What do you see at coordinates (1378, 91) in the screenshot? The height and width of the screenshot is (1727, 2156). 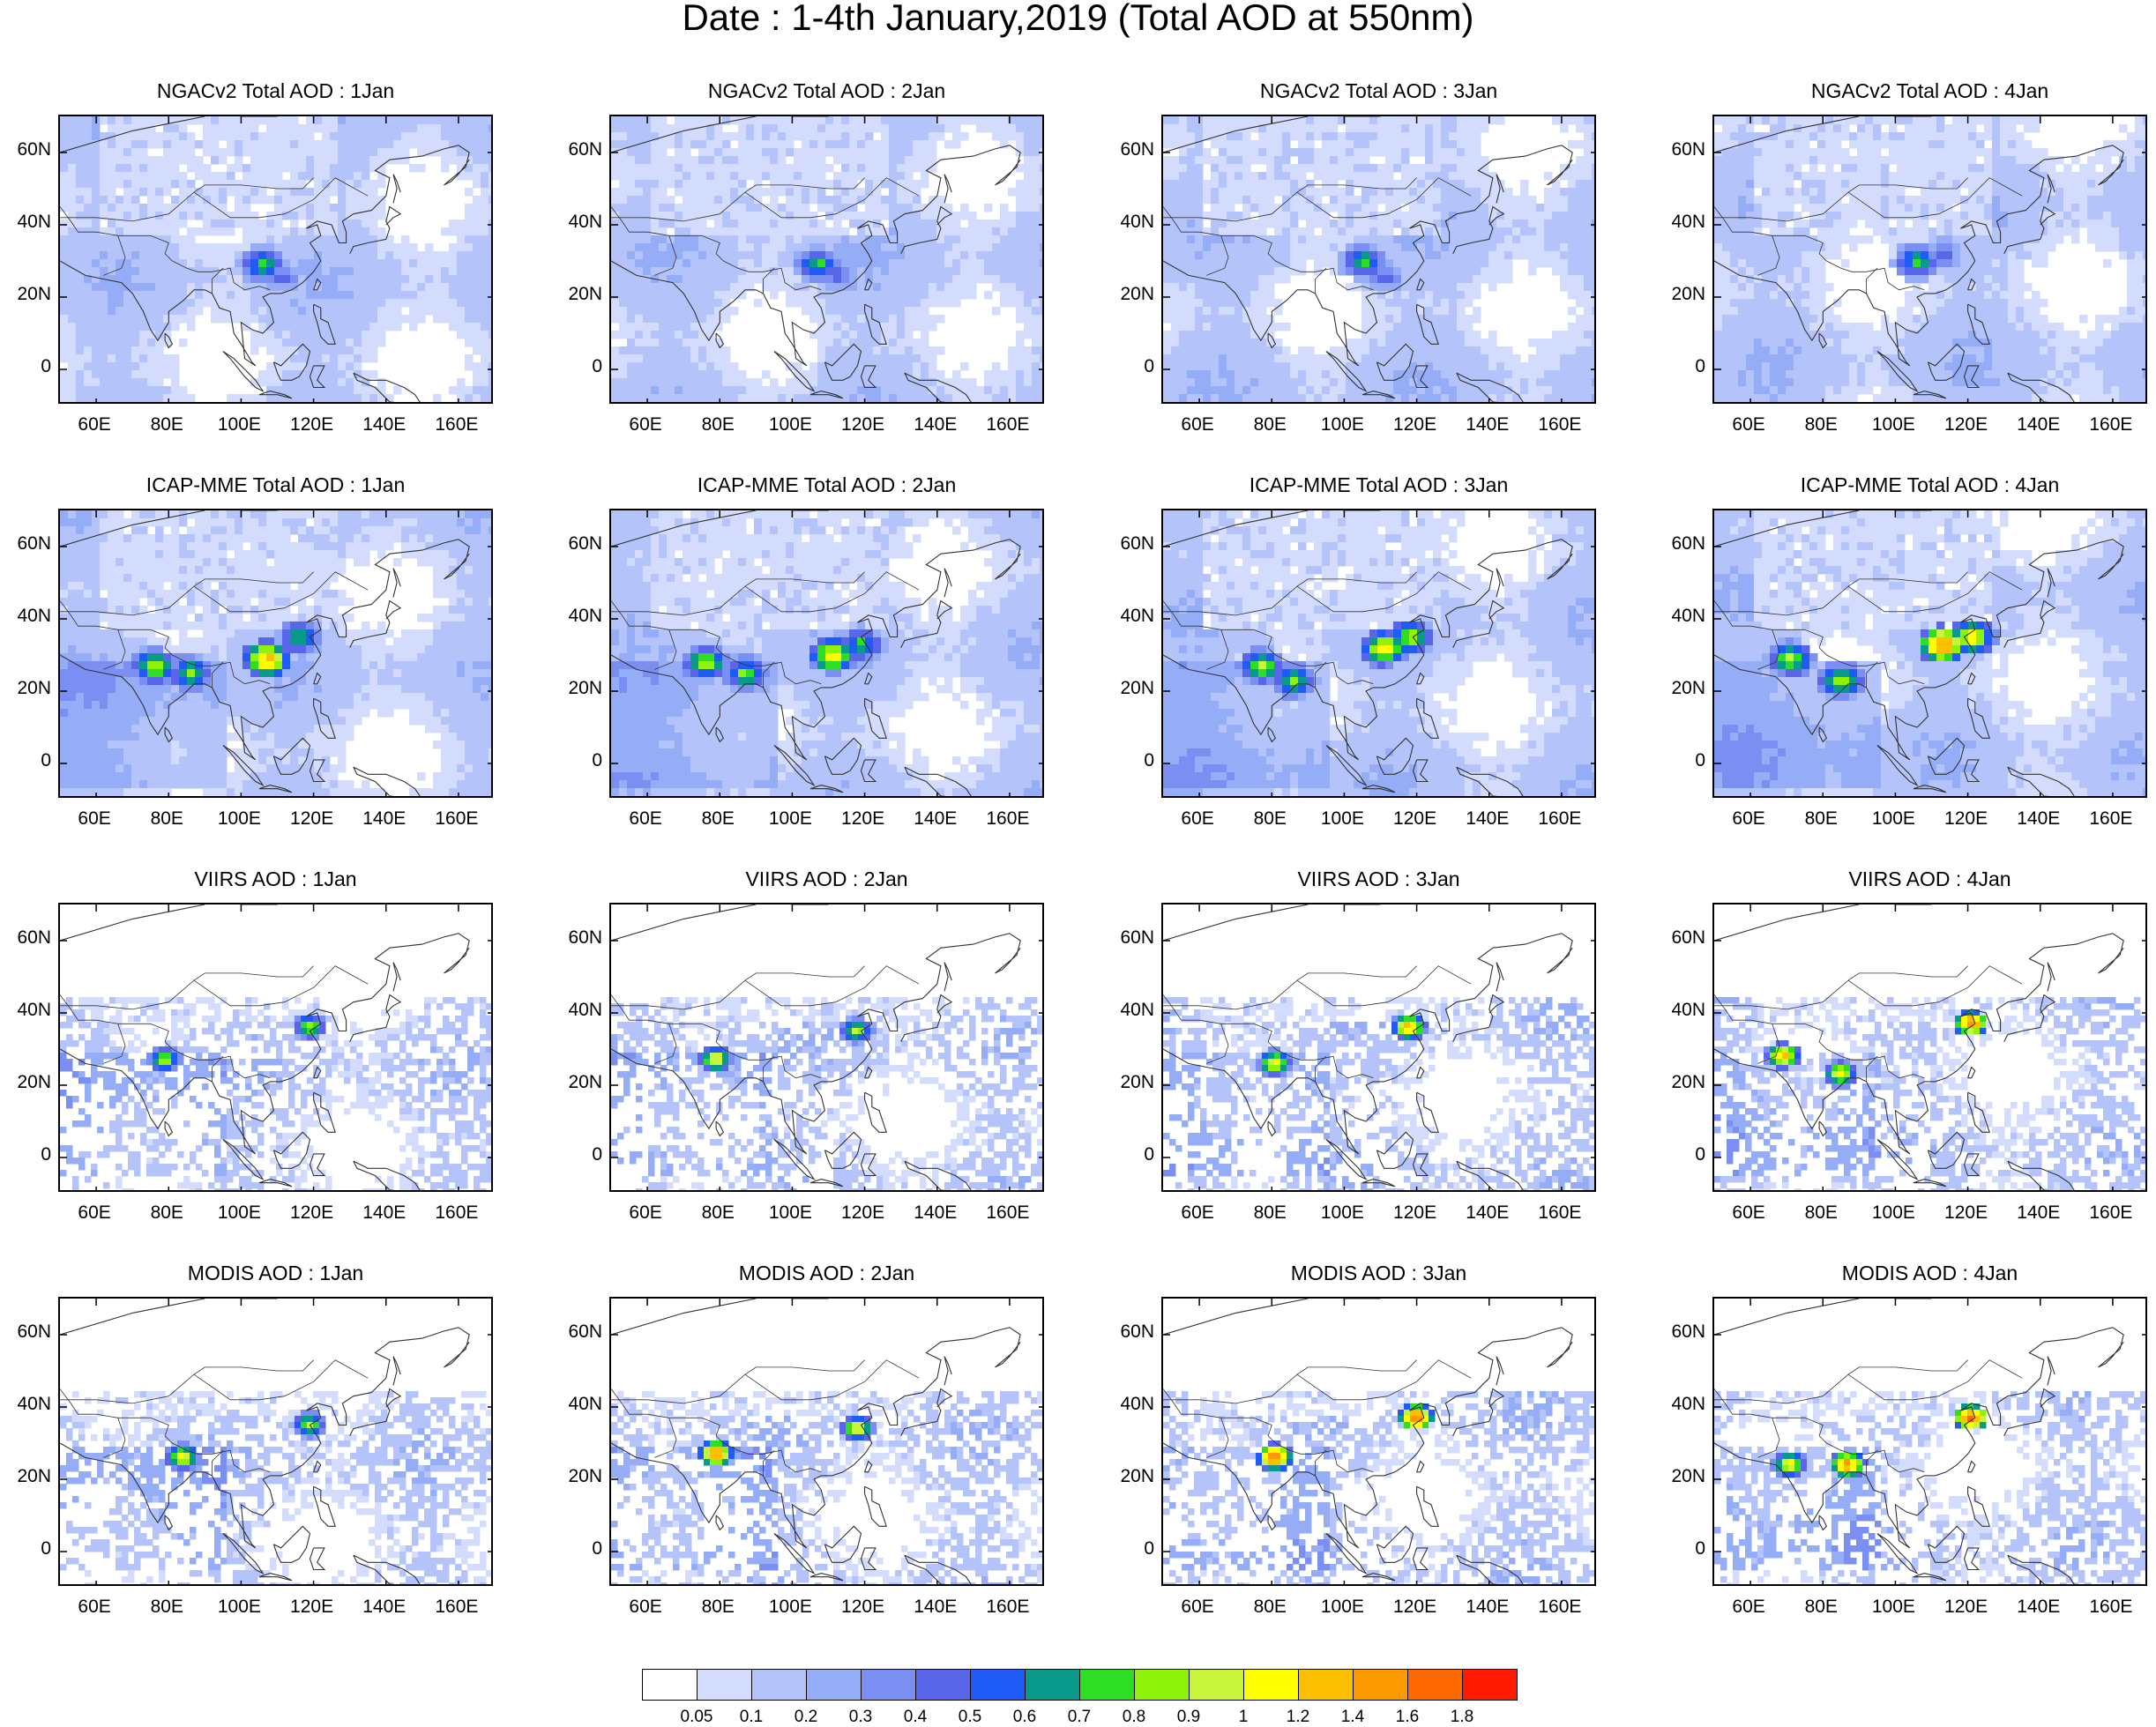 I see `panel-title: NGACv2 Total AOD : 3Jan` at bounding box center [1378, 91].